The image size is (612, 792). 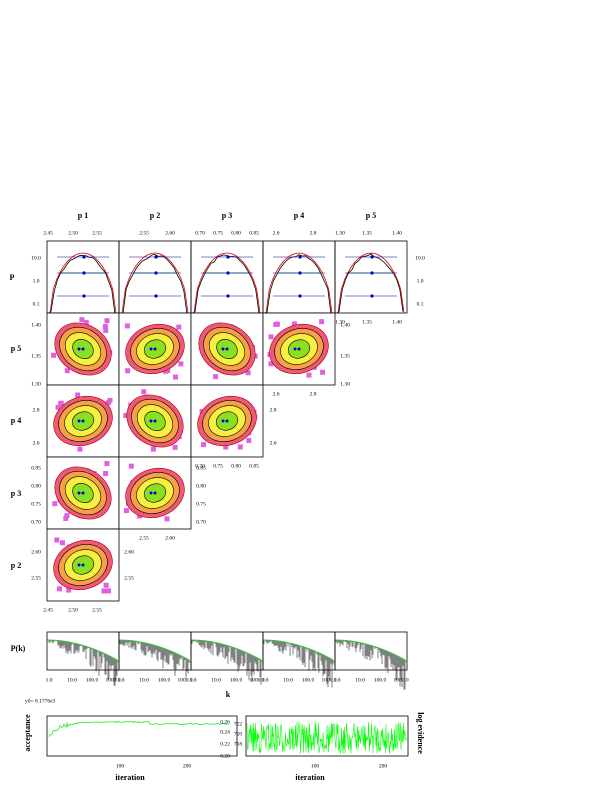 I want to click on top-tick-label: 1.30, so click(x=340, y=233).